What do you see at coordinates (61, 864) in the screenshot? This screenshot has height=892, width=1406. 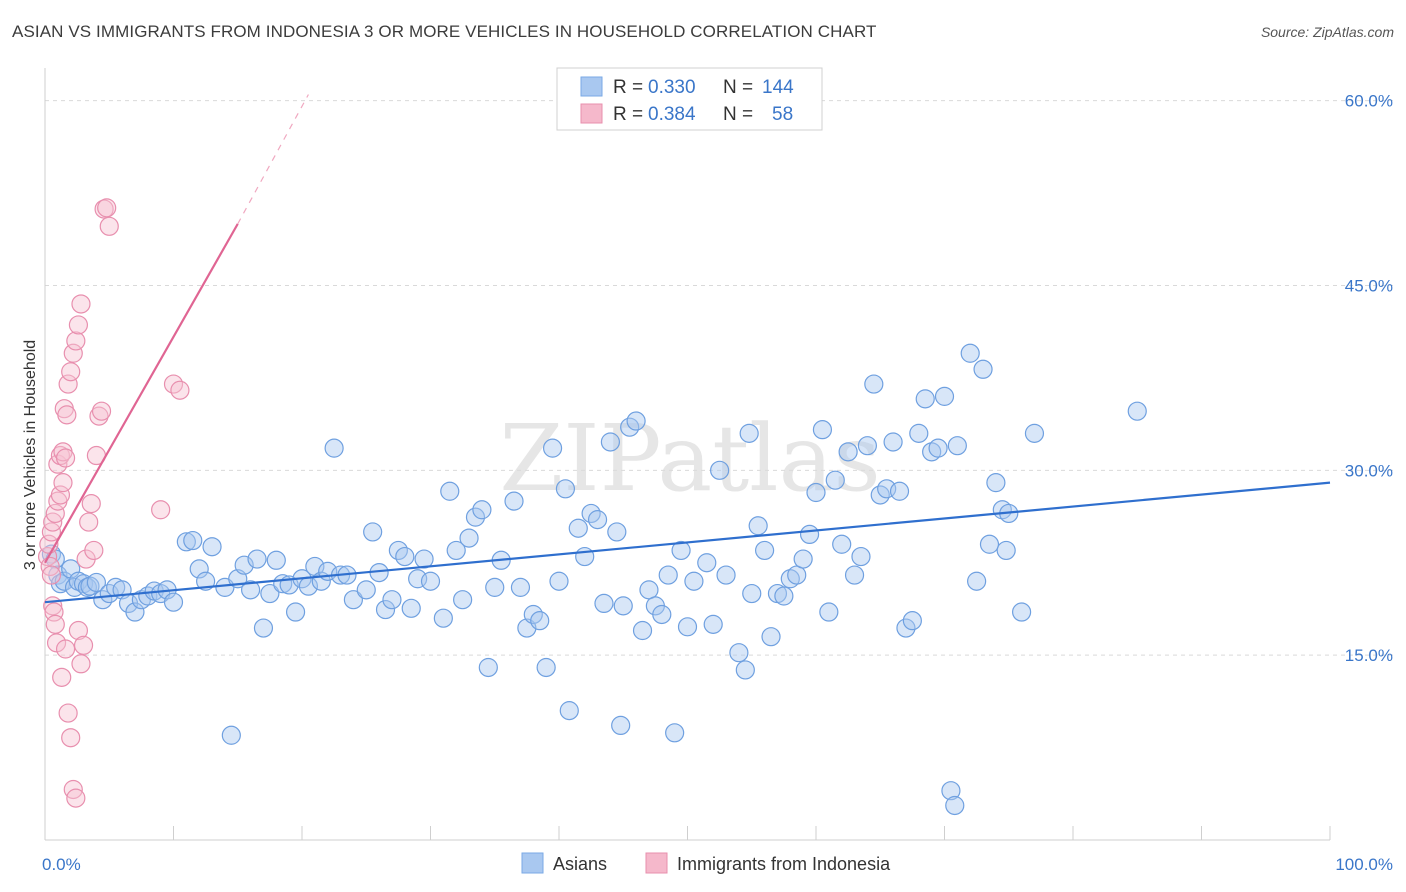 I see `x-tick-label-0: 0.0%` at bounding box center [61, 864].